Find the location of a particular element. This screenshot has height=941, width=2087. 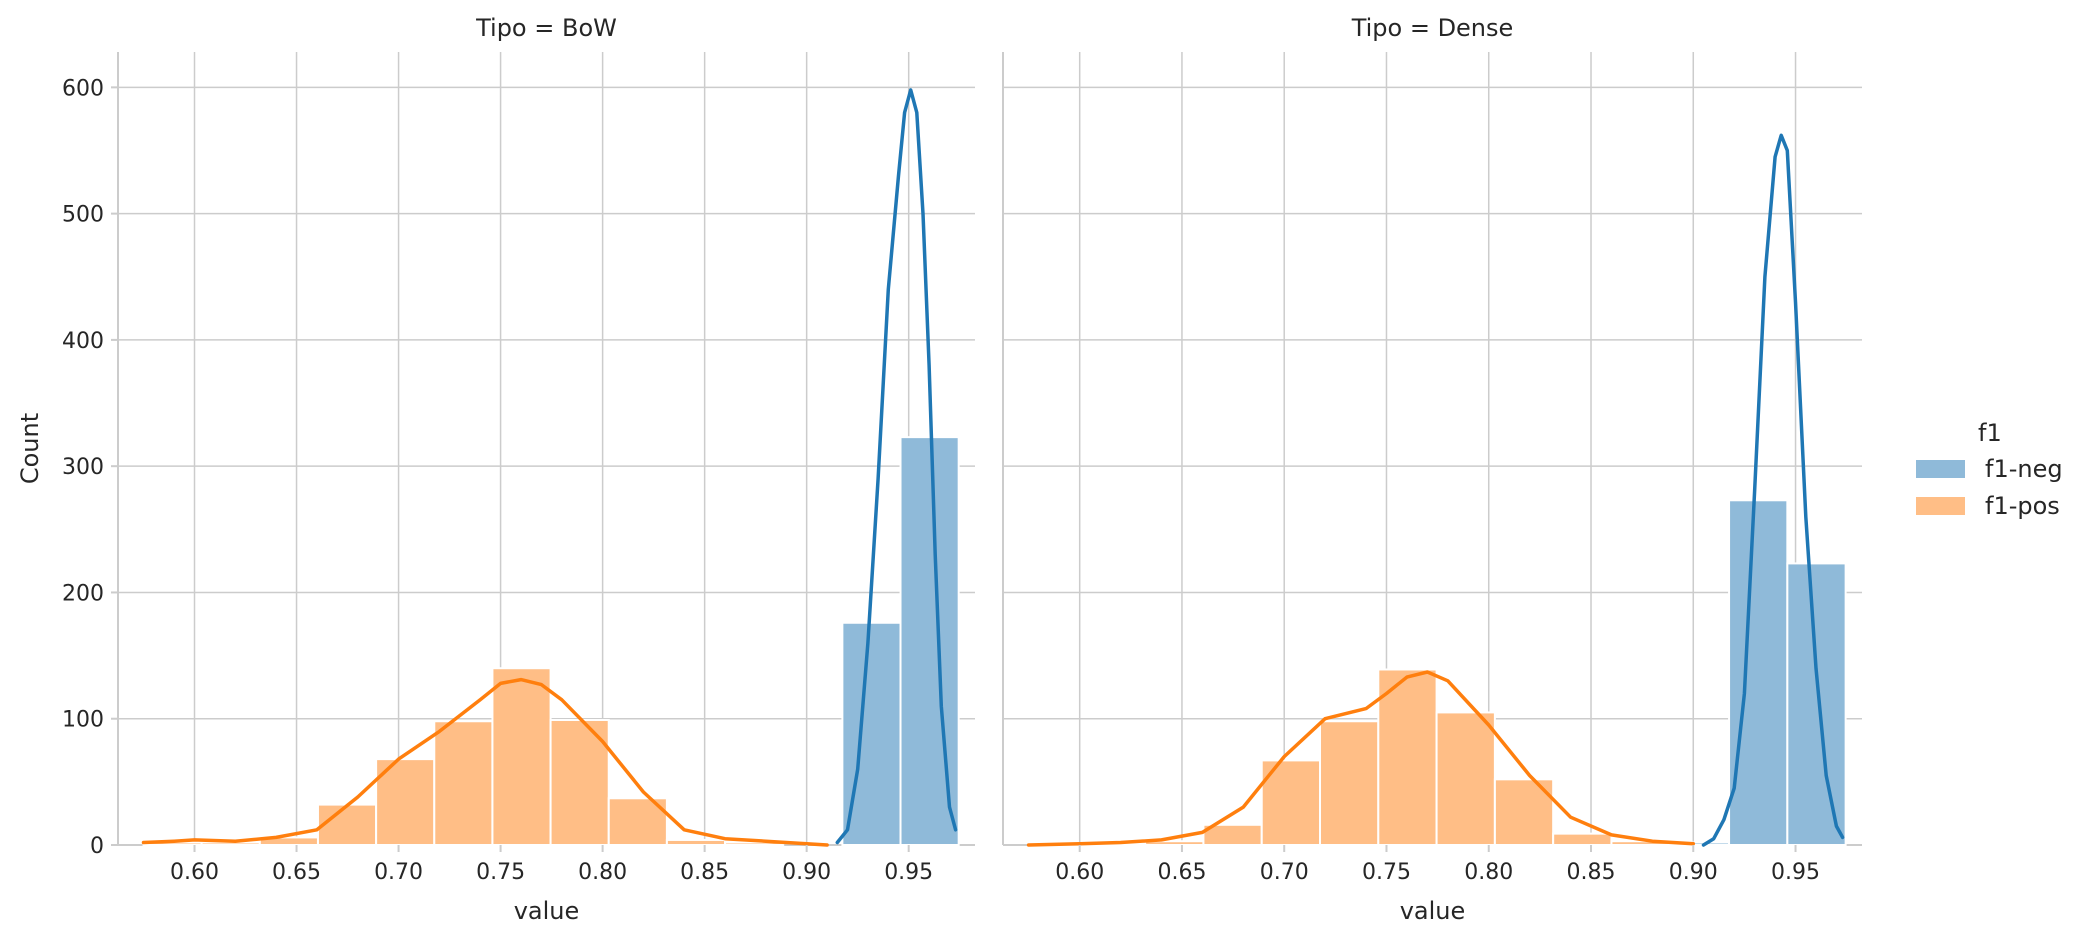

y-tick-label: 500 is located at coordinates (83, 215).